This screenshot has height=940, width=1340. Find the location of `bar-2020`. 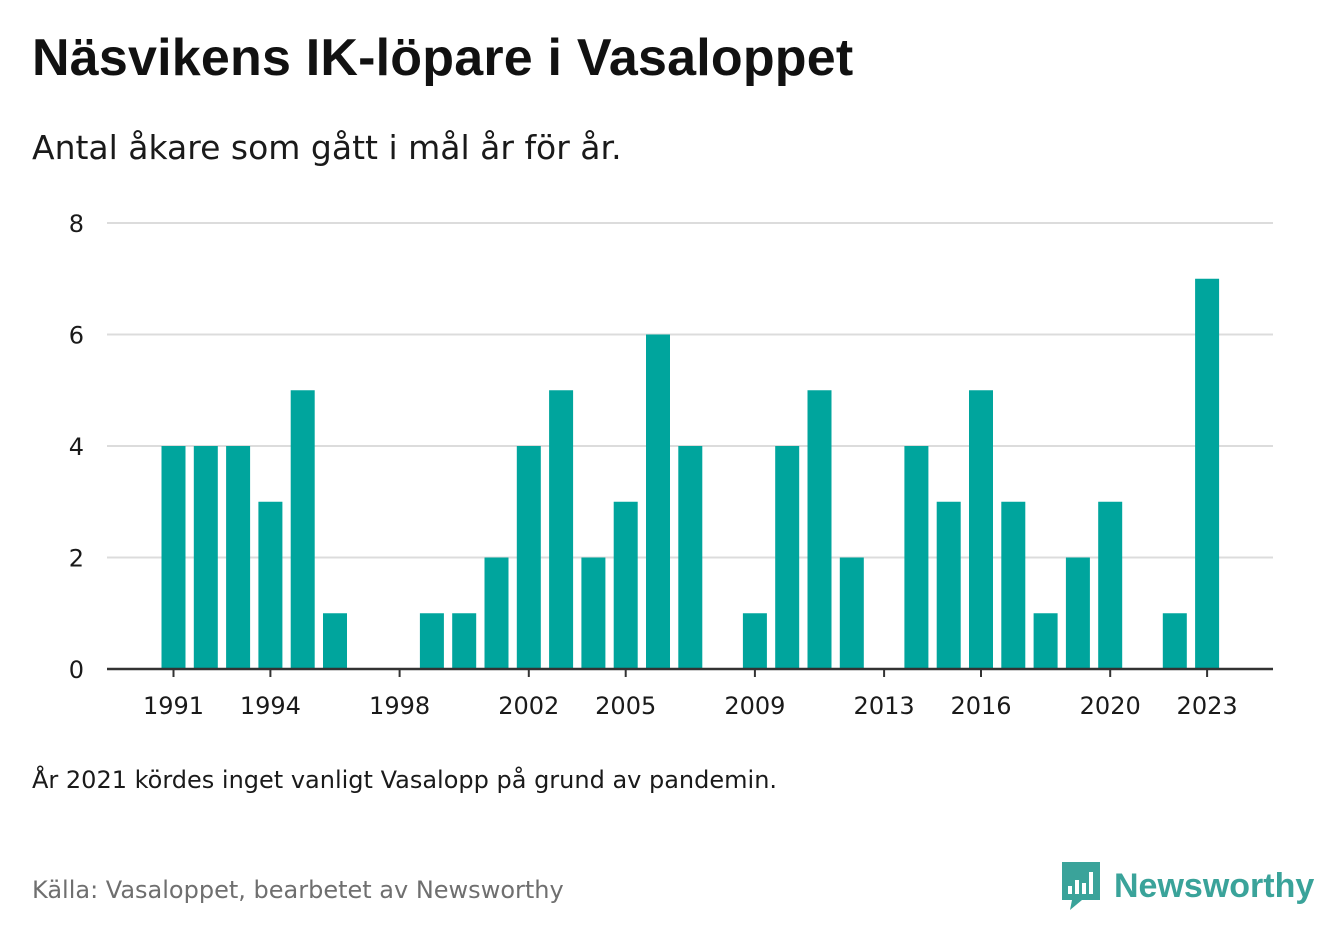

bar-2020 is located at coordinates (1110, 585).